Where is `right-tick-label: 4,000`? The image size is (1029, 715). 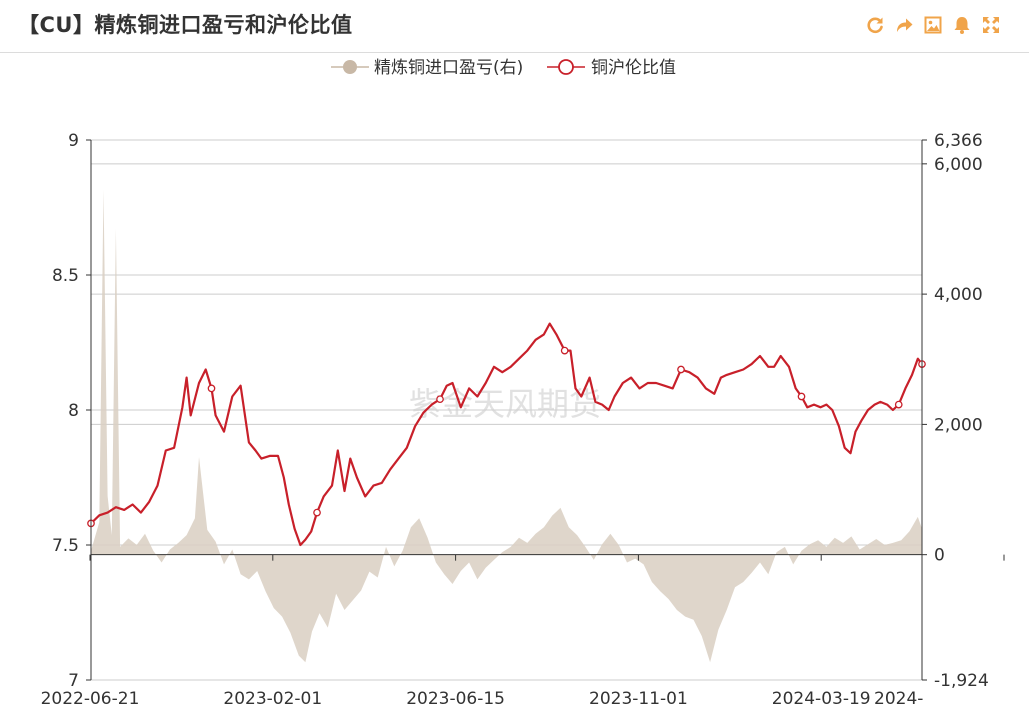
right-tick-label: 4,000 is located at coordinates (958, 295).